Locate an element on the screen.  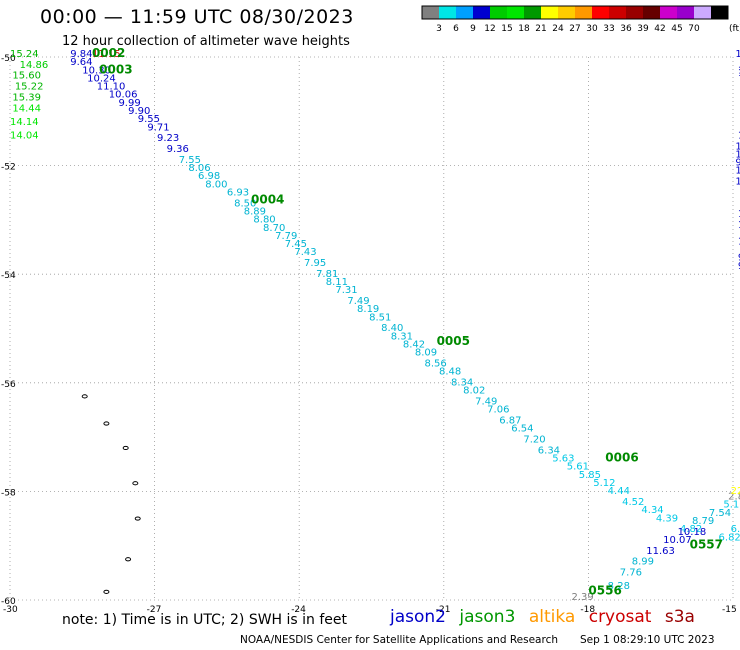
wave-height-label: 7.55 is located at coordinates (190, 160).